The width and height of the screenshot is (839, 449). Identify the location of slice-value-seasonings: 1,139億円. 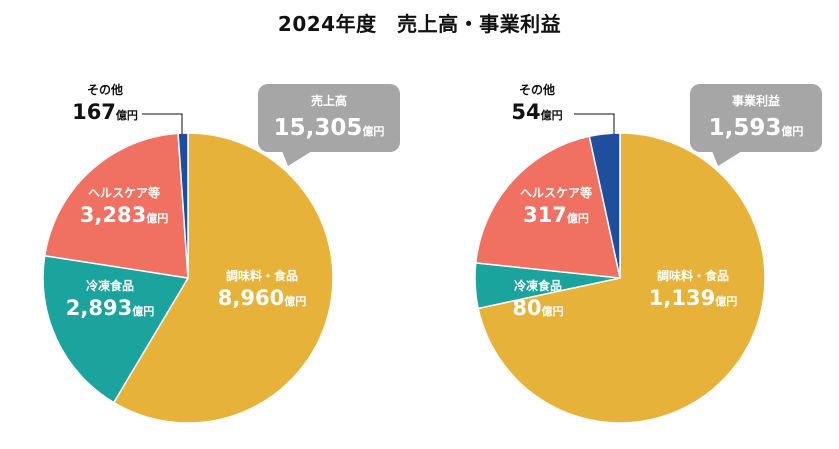
(693, 298).